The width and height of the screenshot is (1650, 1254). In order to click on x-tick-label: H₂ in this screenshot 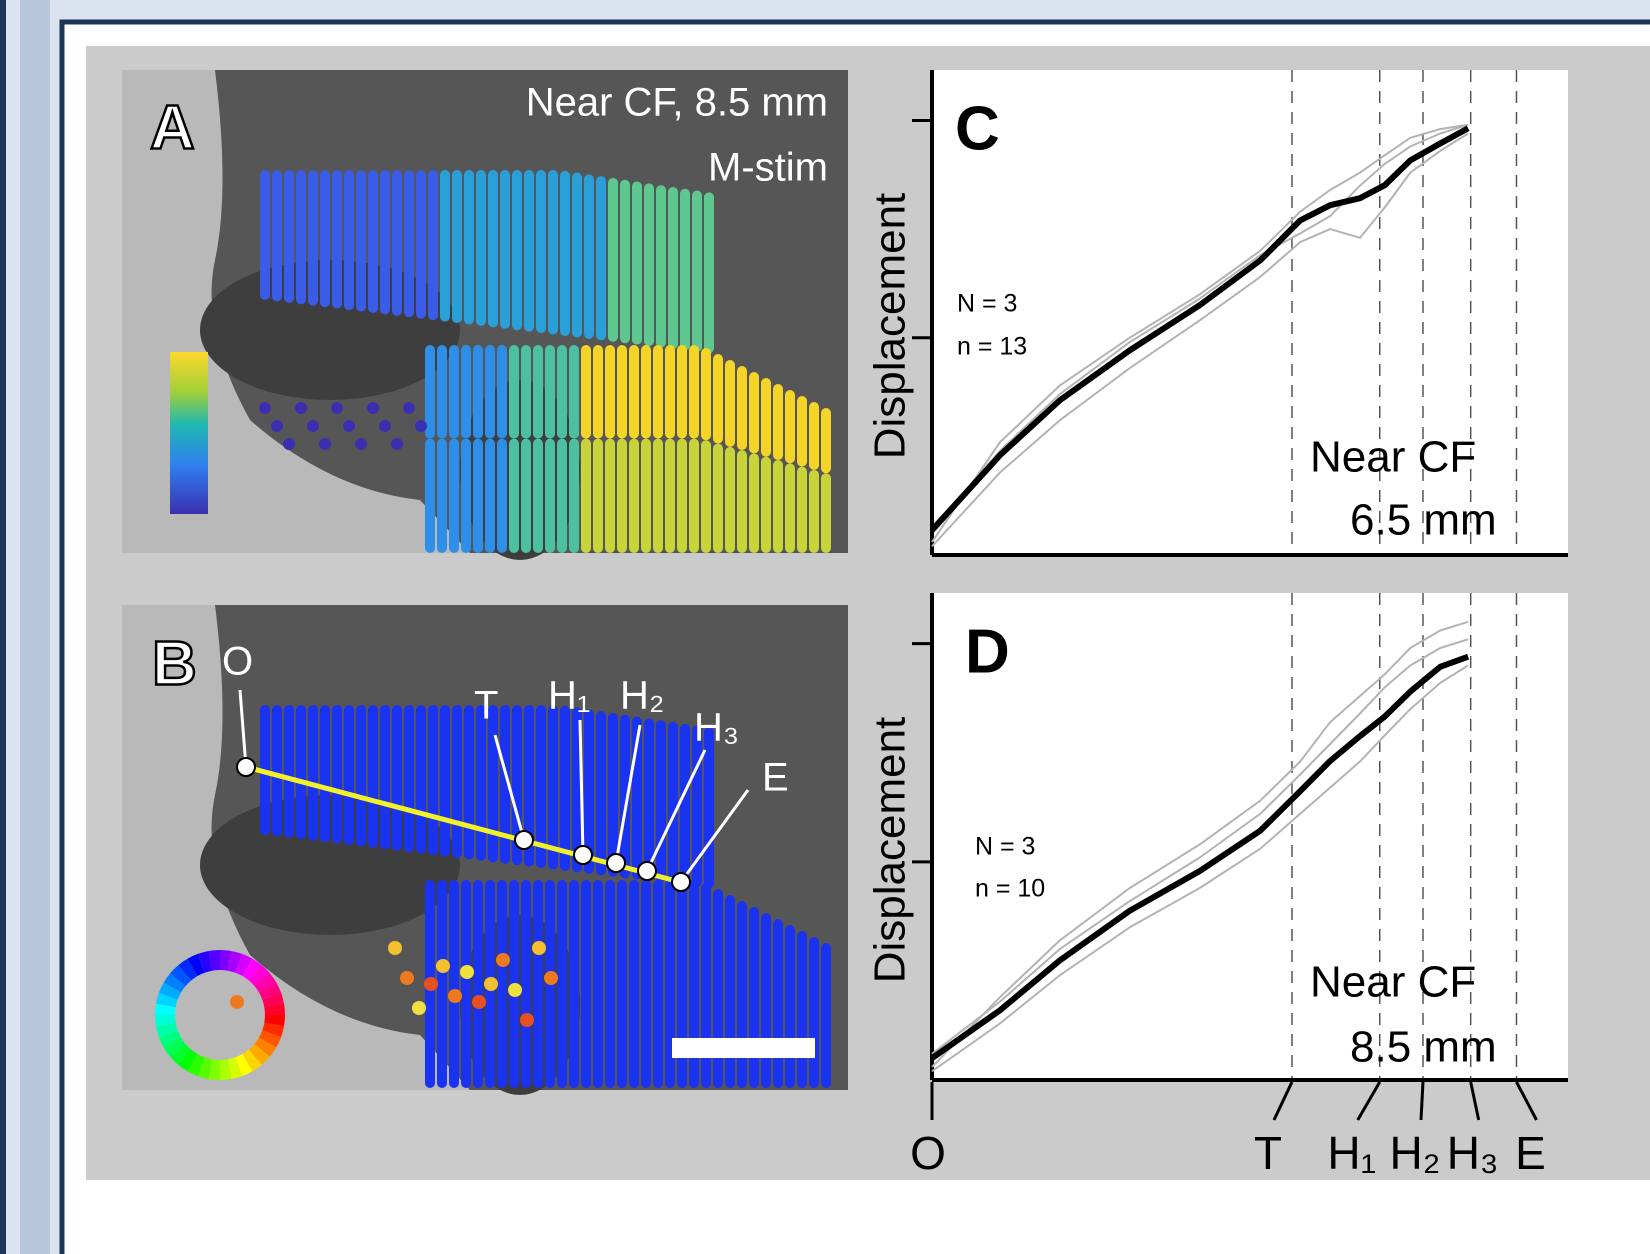, I will do `click(1414, 1153)`.